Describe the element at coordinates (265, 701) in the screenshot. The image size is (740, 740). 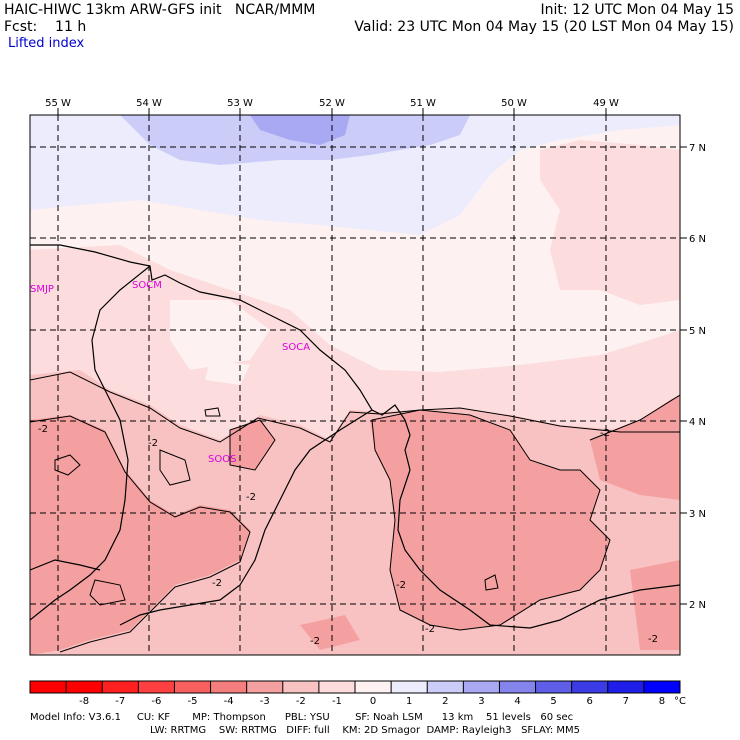
I see `colorbar-tick-label: -3` at that location.